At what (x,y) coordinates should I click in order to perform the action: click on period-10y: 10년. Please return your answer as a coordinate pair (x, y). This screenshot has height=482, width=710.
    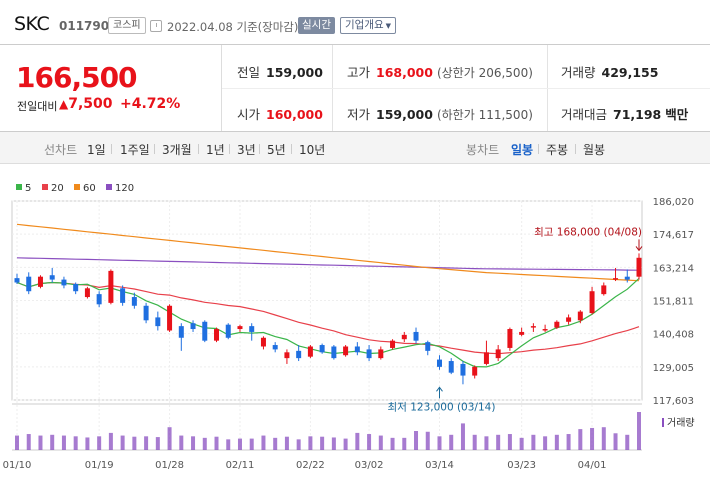
    Looking at the image, I should click on (312, 150).